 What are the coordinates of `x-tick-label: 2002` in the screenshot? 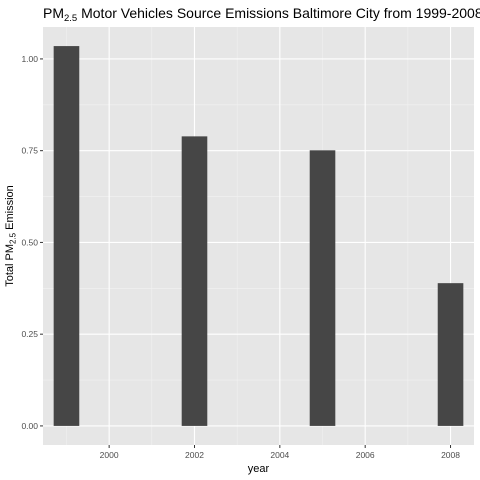 It's located at (194, 455).